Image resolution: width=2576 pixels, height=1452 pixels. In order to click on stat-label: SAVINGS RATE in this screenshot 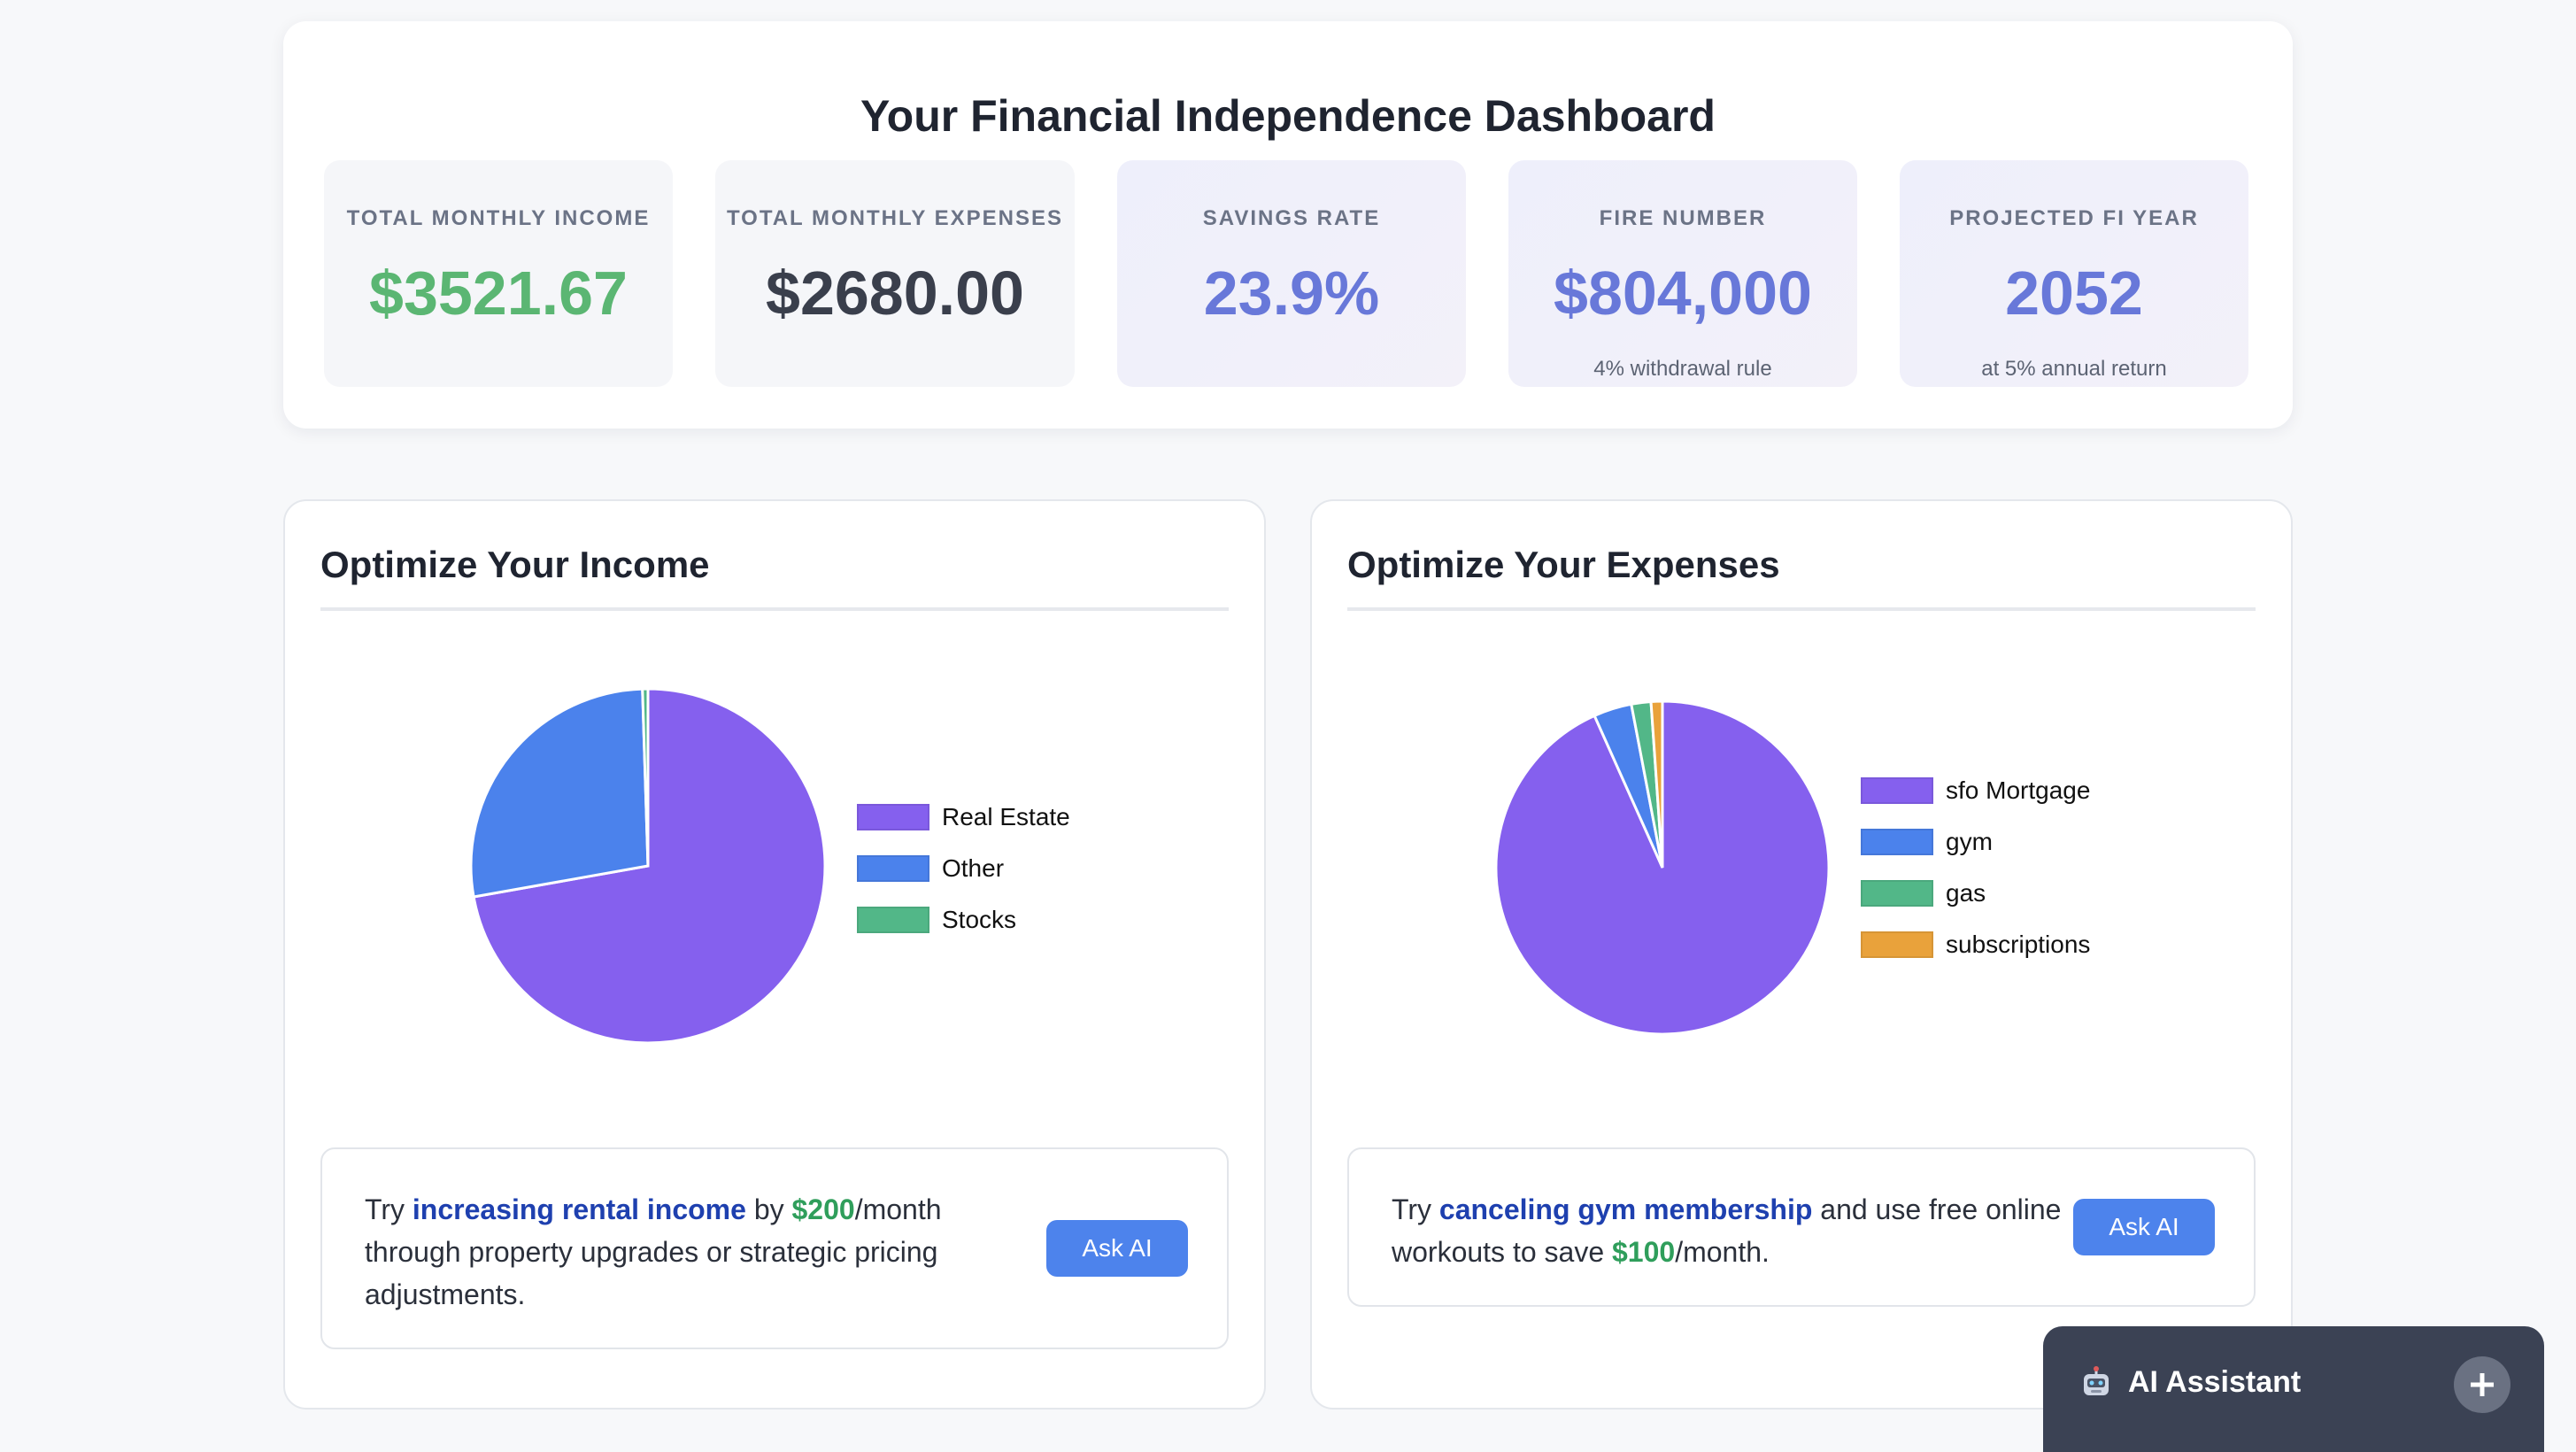, I will do `click(1291, 218)`.